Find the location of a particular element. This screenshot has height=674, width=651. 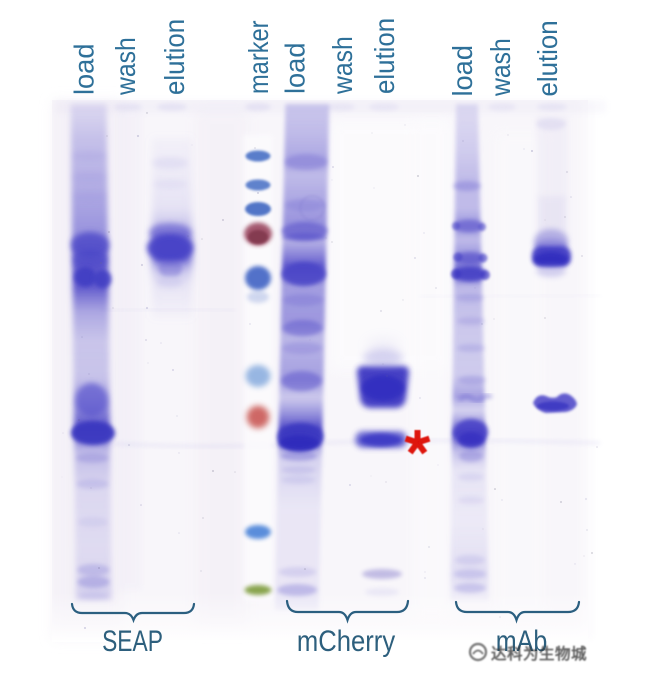

svg-text: 达科为生物城 is located at coordinates (539, 653).